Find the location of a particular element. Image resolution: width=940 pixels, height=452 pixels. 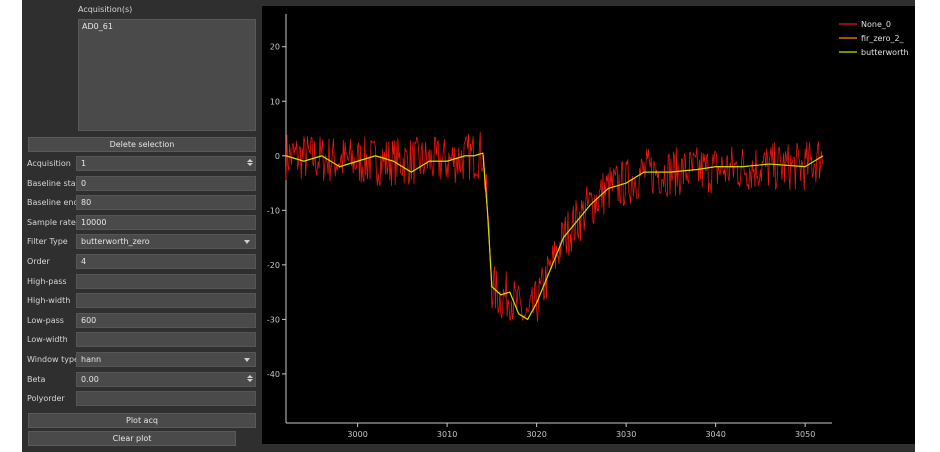

window-type-label: Window type is located at coordinates (53, 359).